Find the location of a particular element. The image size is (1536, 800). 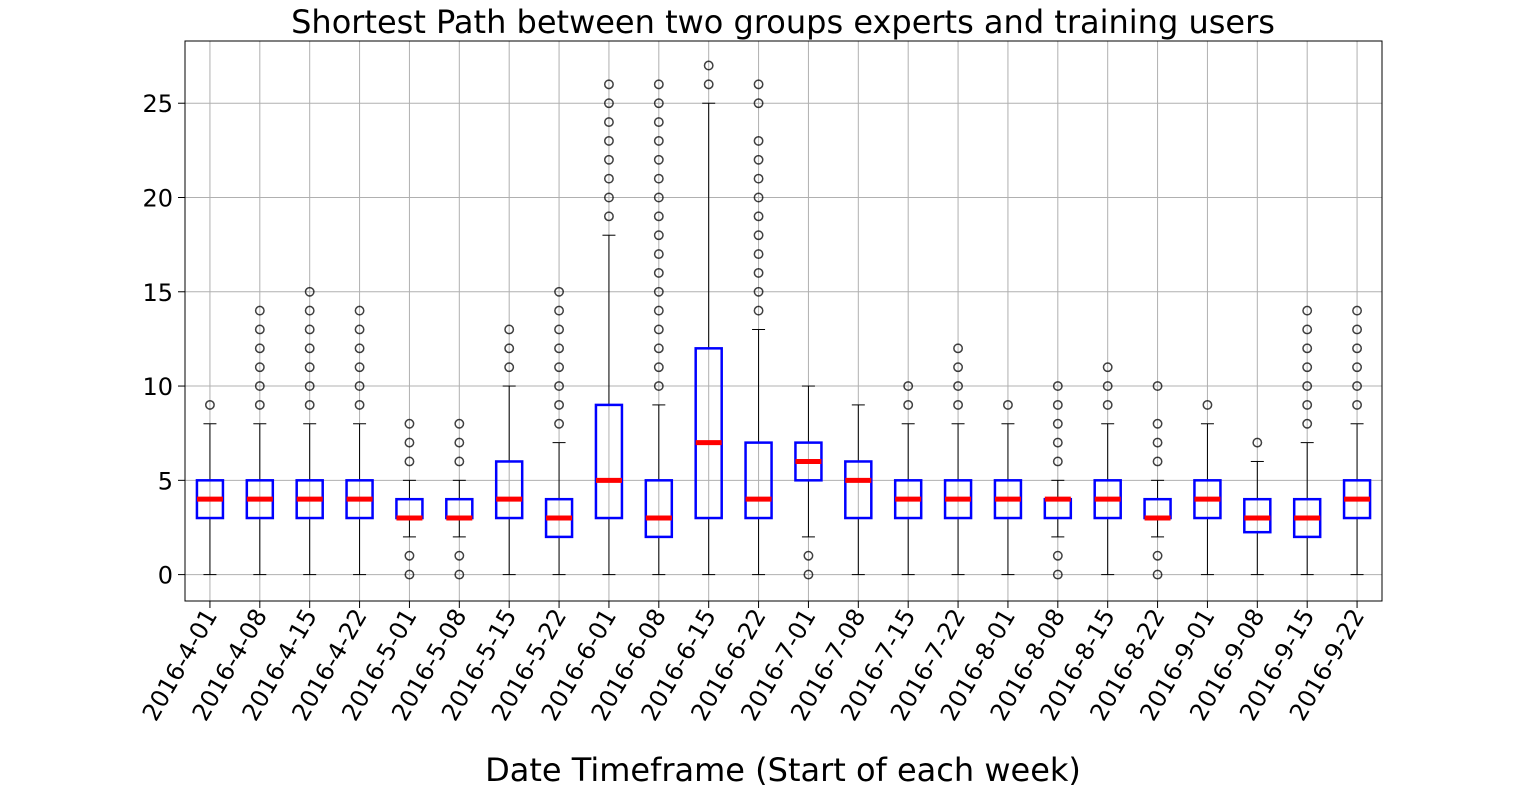

y-axis: 0 5 10 15 20 25 is located at coordinates (163, 340).